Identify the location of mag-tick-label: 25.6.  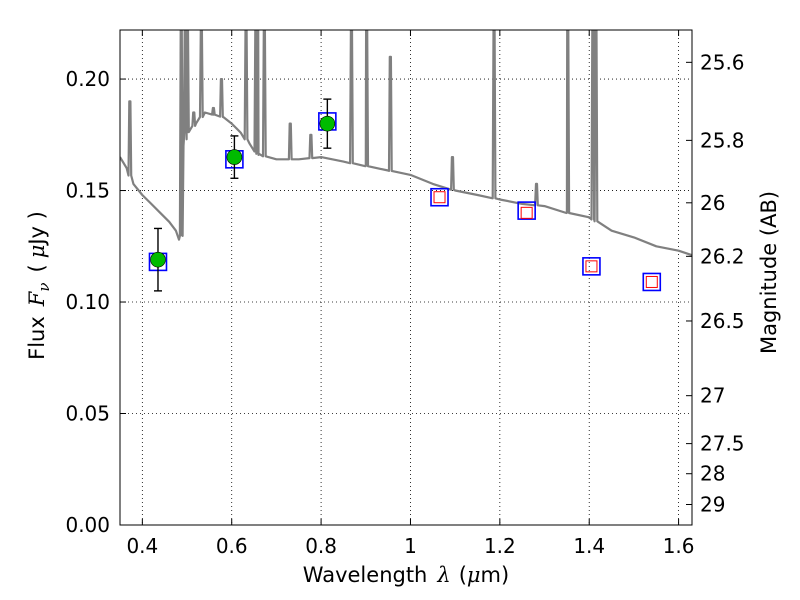
(722, 62).